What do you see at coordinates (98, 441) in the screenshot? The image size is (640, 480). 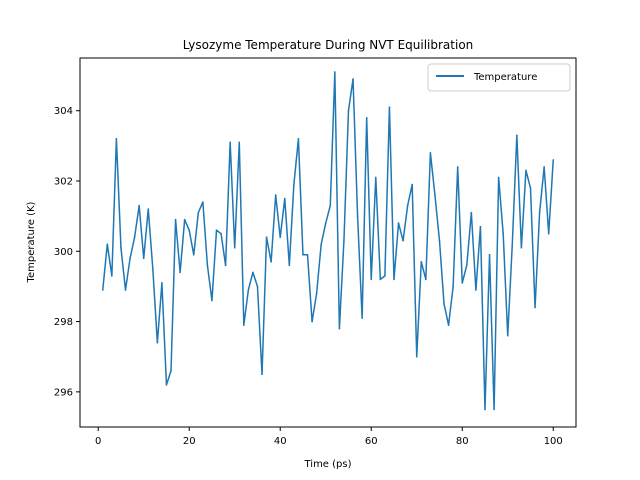 I see `x-tick-label: 0` at bounding box center [98, 441].